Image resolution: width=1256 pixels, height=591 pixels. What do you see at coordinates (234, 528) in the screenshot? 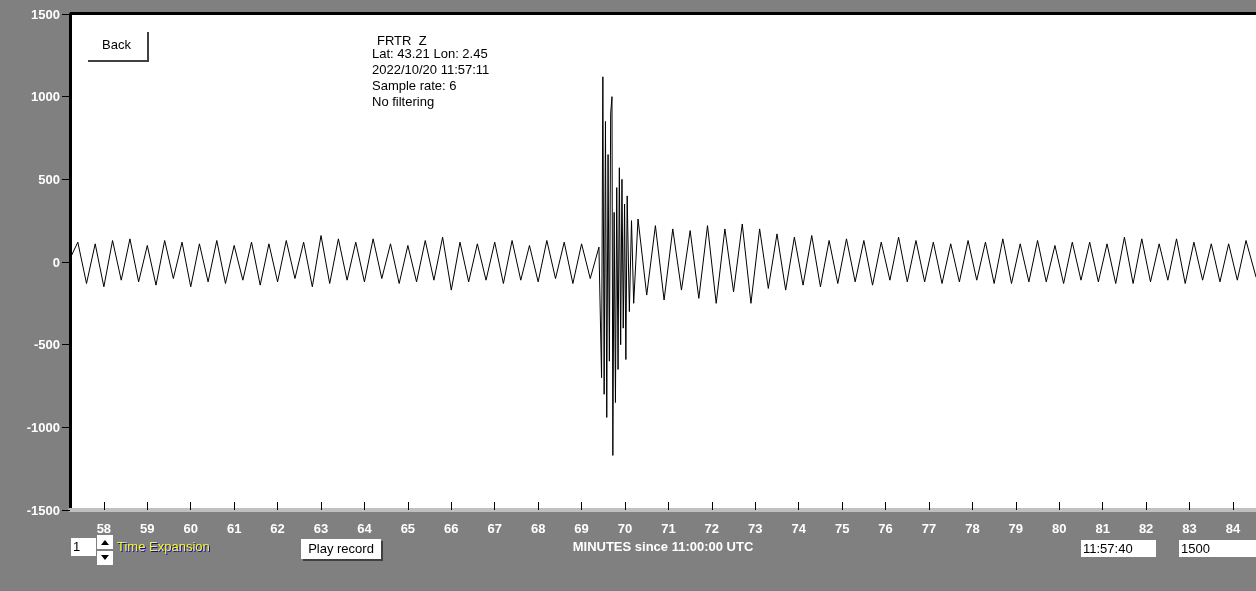
I see `x-tick-label: 61` at bounding box center [234, 528].